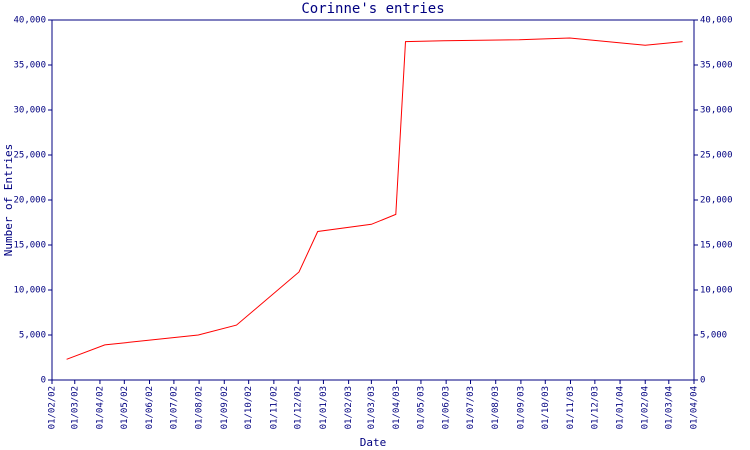  I want to click on y2-tick-label: 15,000, so click(716, 246).